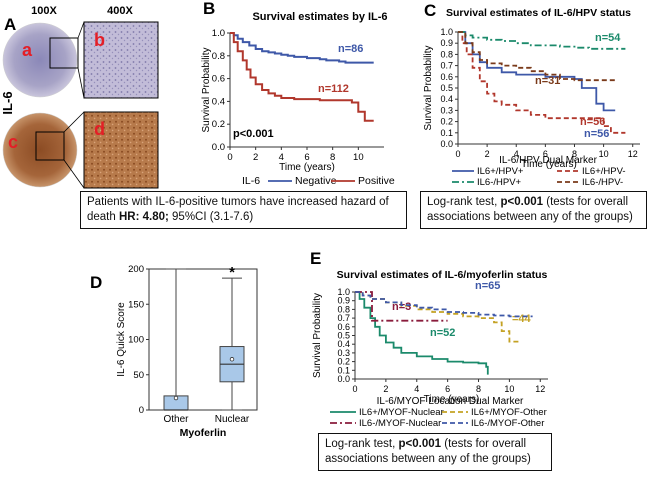 This screenshot has height=478, width=650. I want to click on n-label: n=52, so click(442, 333).